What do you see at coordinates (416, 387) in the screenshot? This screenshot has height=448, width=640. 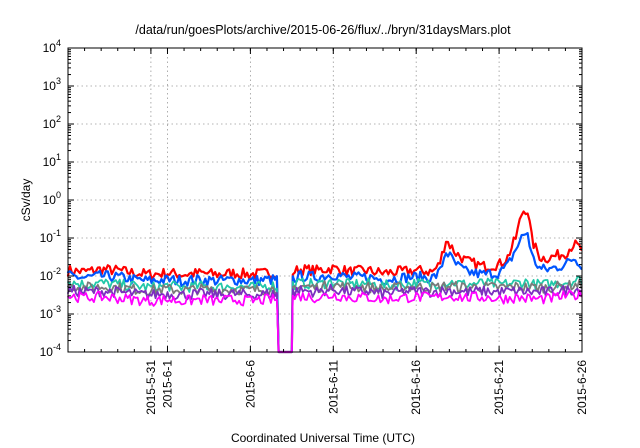 I see `x-tick-label: 2015-6-16` at bounding box center [416, 387].